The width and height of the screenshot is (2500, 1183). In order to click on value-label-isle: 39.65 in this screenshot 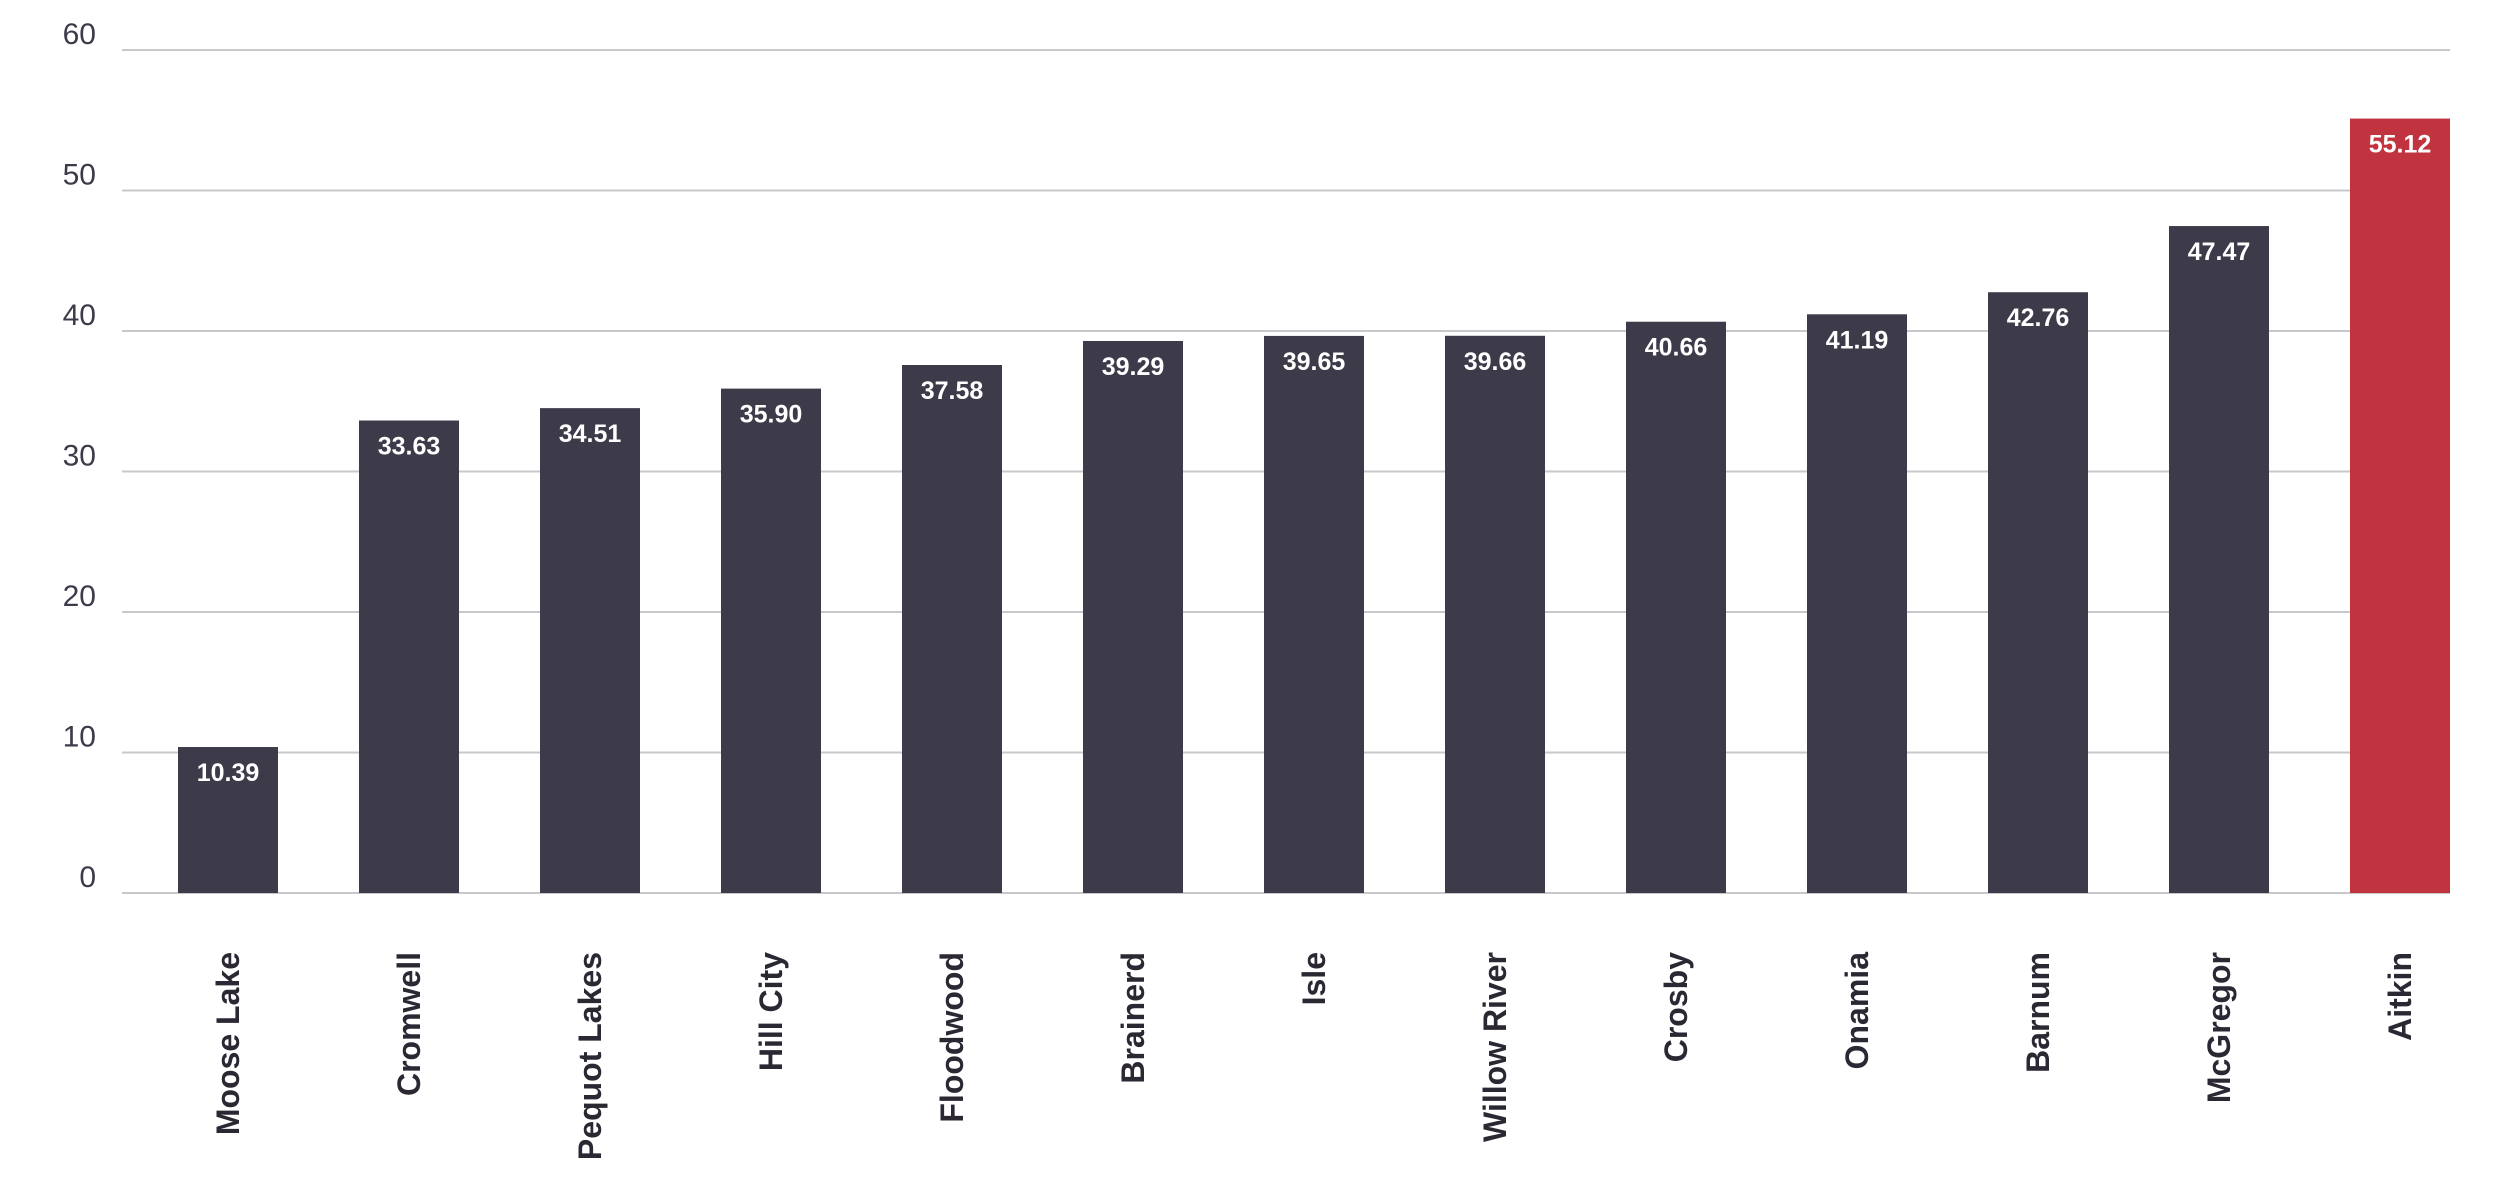, I will do `click(1314, 362)`.